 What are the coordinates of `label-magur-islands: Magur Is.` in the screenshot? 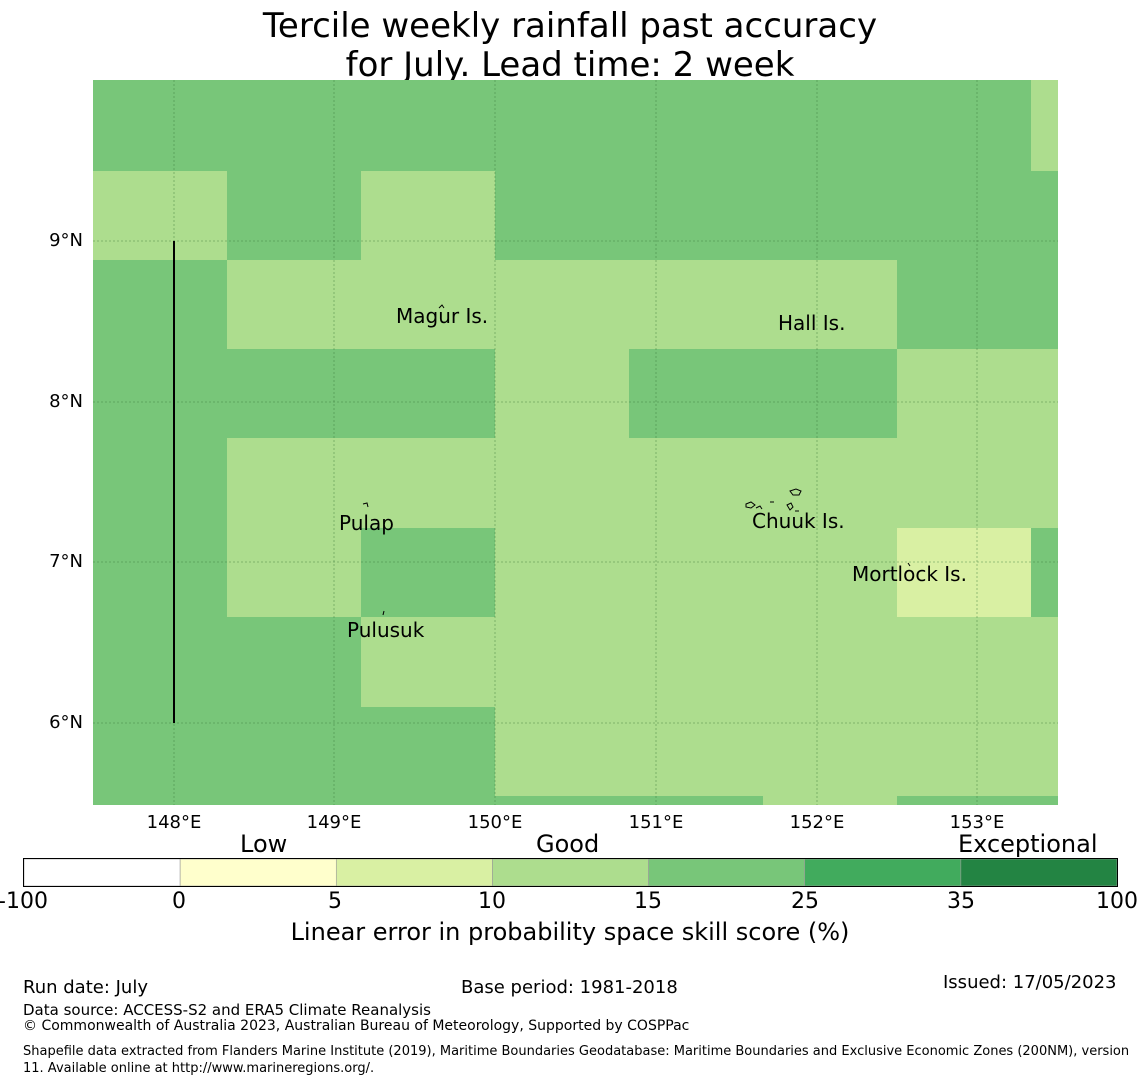 It's located at (442, 316).